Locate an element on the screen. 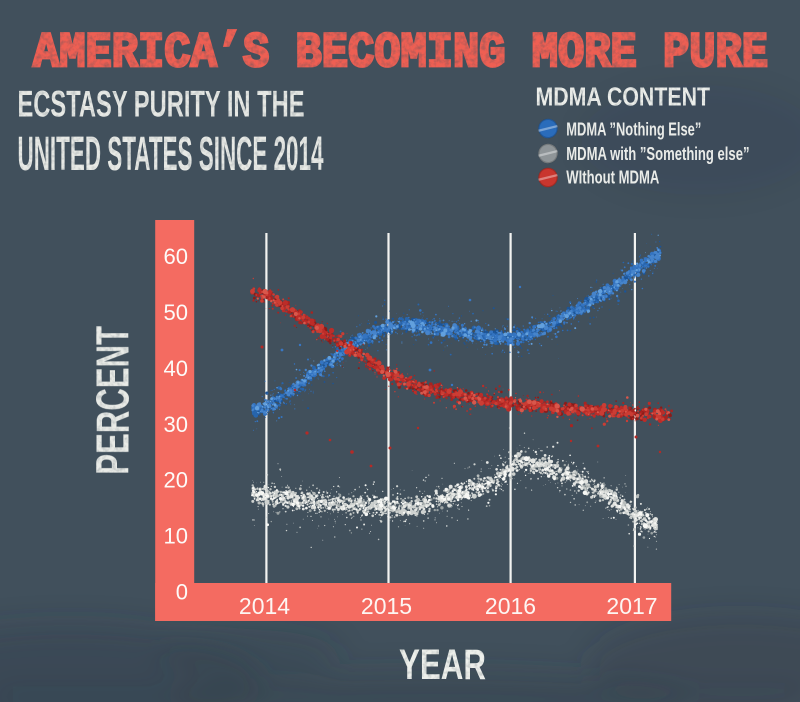 The width and height of the screenshot is (800, 702). svg-text: 60 is located at coordinates (176, 256).